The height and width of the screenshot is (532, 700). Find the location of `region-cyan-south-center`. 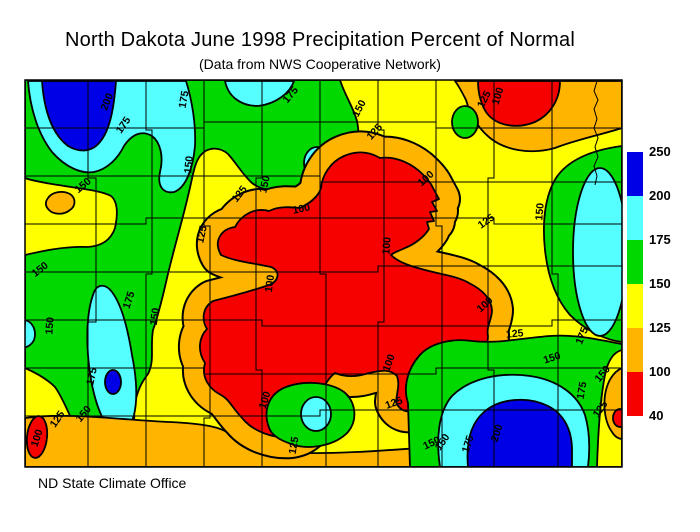

region-cyan-south-center is located at coordinates (316, 414).